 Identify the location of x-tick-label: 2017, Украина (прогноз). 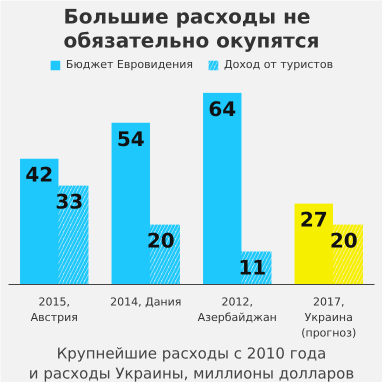
(328, 318).